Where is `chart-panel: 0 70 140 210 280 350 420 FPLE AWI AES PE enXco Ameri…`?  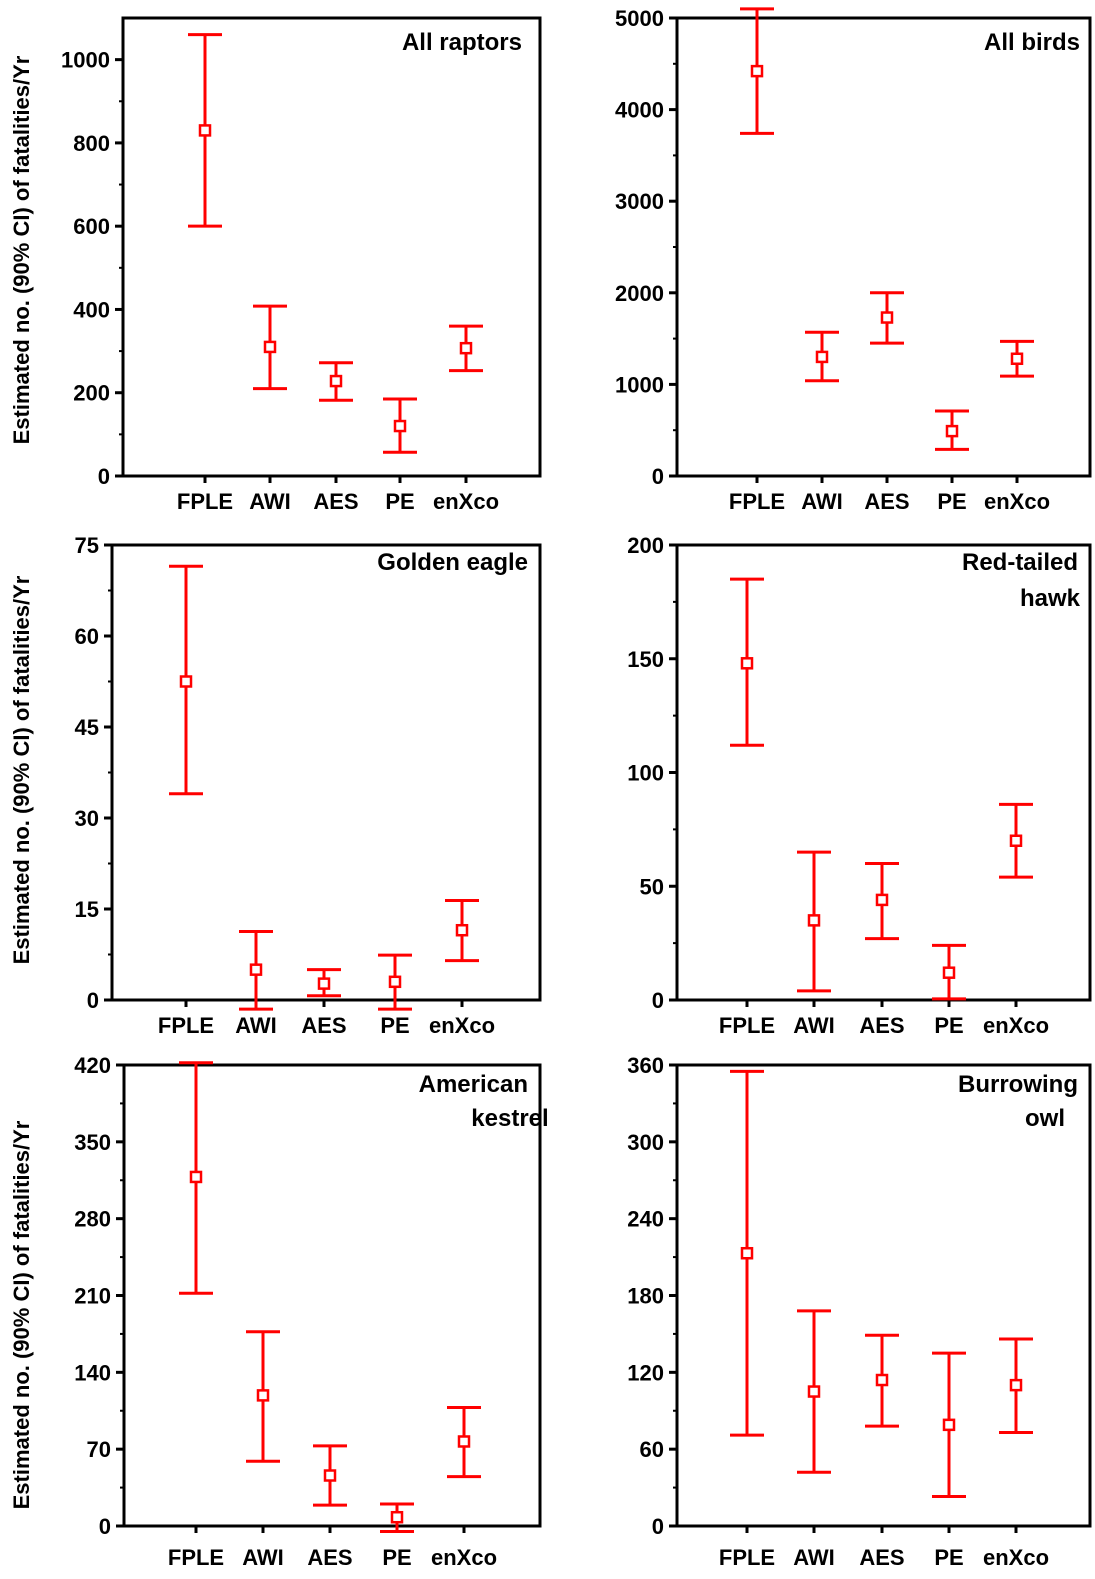 chart-panel: 0 70 140 210 280 350 420 FPLE AWI AES PE enXco Ameri… is located at coordinates (311, 1311).